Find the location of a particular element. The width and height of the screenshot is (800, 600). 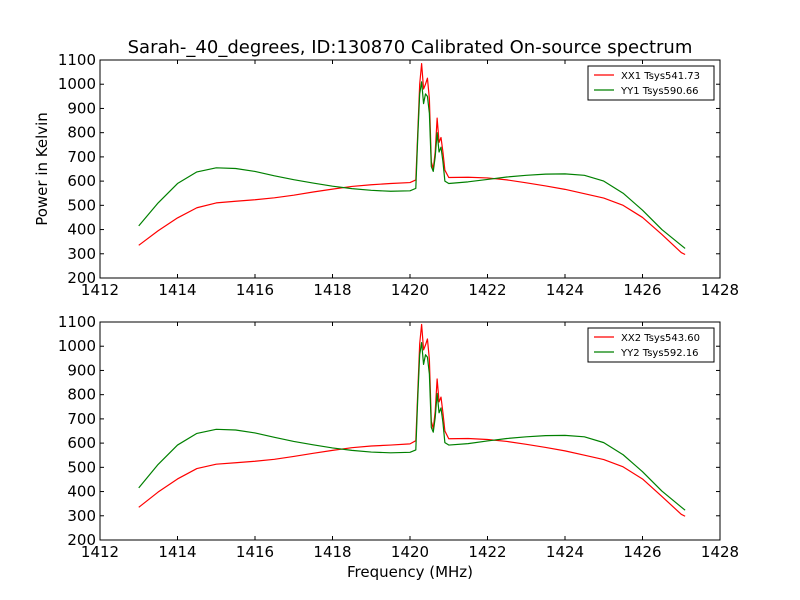

top-y-tick-label: 600 is located at coordinates (81, 181).